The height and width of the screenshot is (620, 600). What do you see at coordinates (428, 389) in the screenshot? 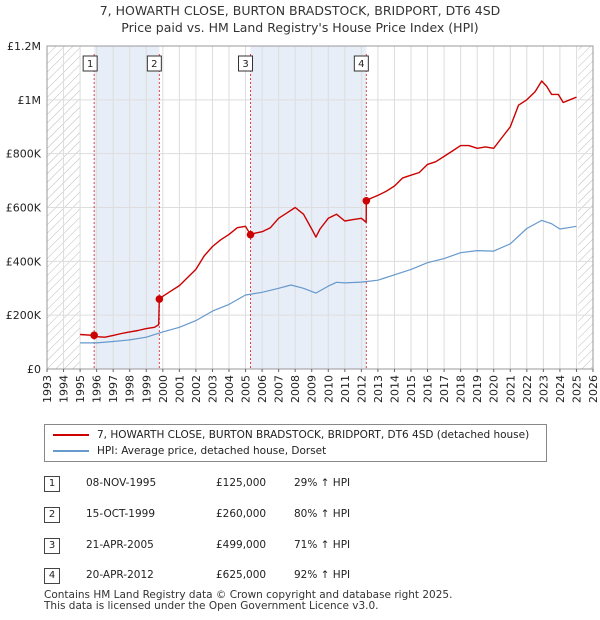
I see `x-tick-label: 2016` at bounding box center [428, 389].